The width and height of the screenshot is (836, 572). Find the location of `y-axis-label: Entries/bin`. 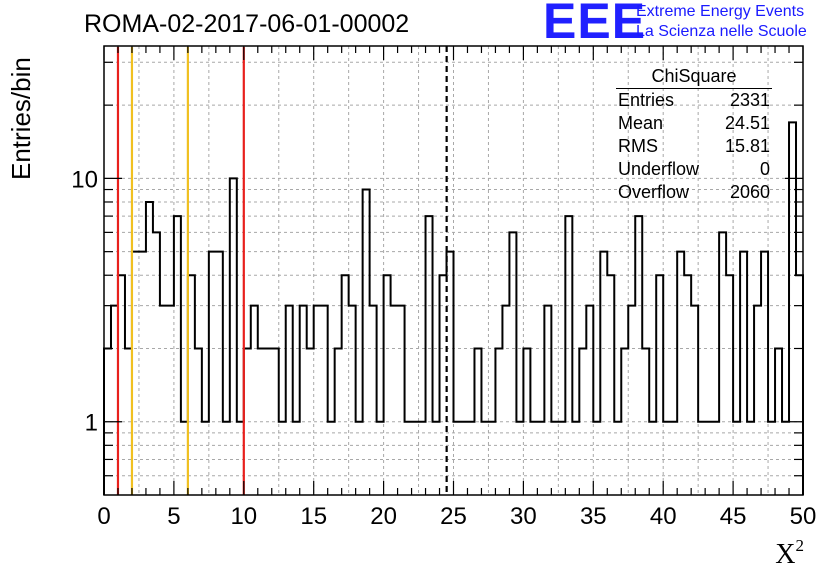

y-axis-label: Entries/bin is located at coordinates (21, 118).